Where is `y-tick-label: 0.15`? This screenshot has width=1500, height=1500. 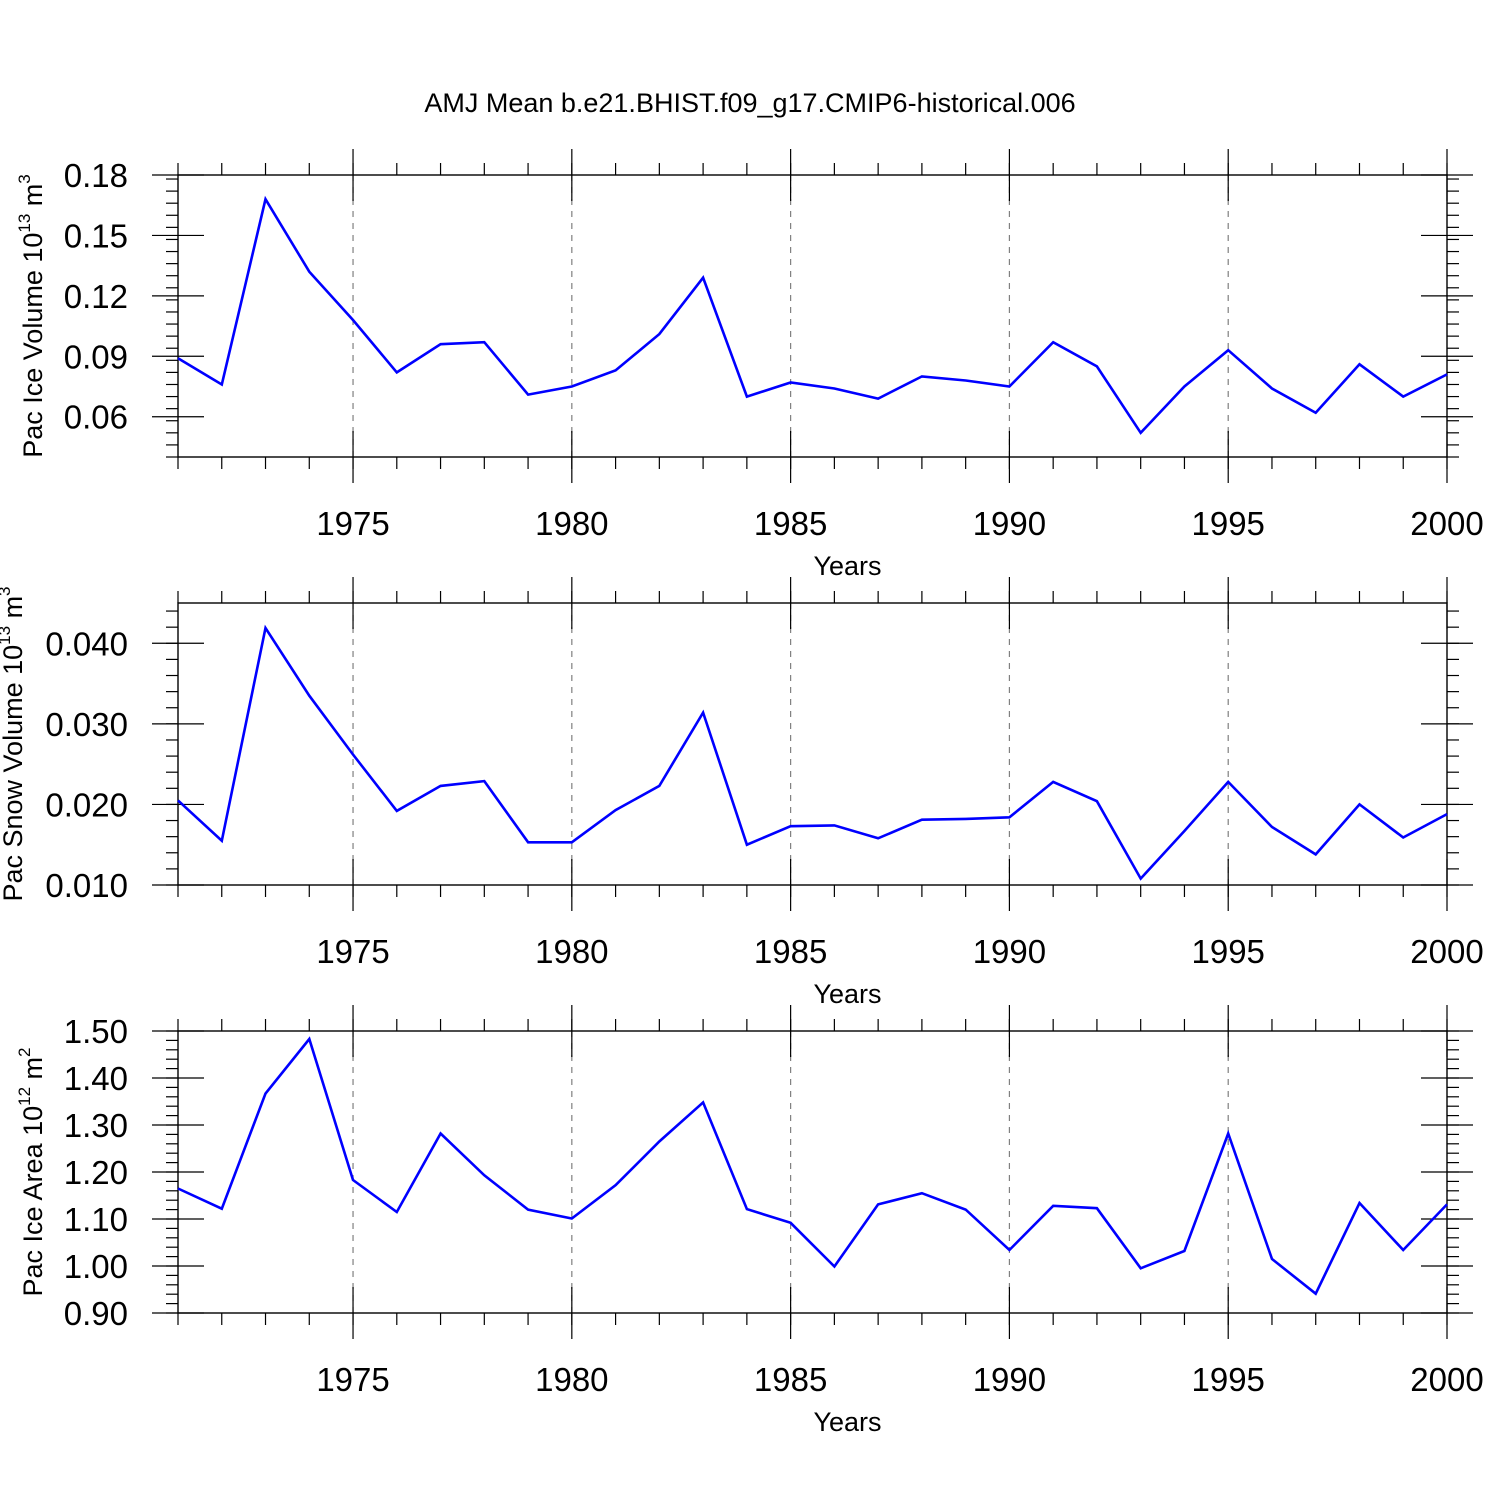 y-tick-label: 0.15 is located at coordinates (96, 235).